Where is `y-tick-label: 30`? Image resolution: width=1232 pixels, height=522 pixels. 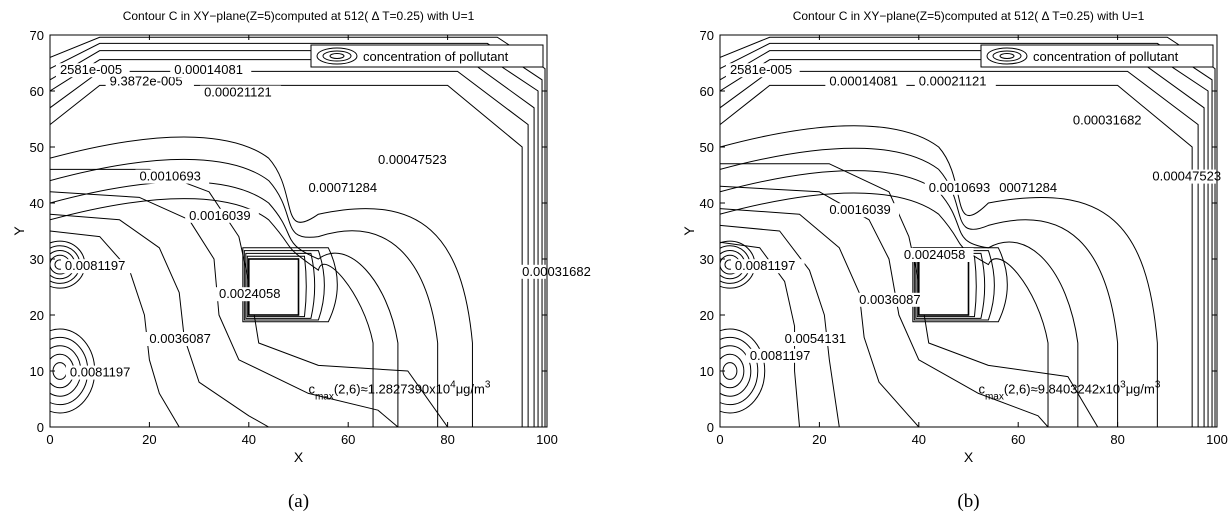
y-tick-label: 30 is located at coordinates (37, 259).